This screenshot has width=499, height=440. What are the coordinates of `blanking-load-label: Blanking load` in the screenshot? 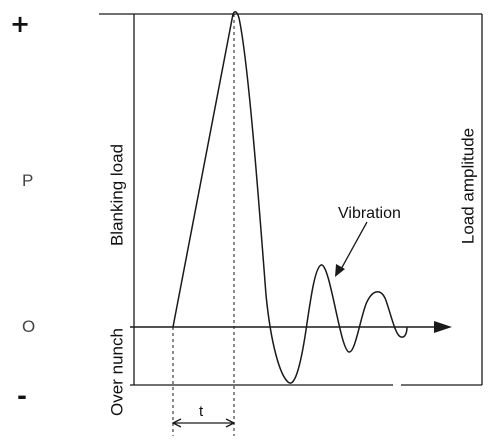 It's located at (117, 195).